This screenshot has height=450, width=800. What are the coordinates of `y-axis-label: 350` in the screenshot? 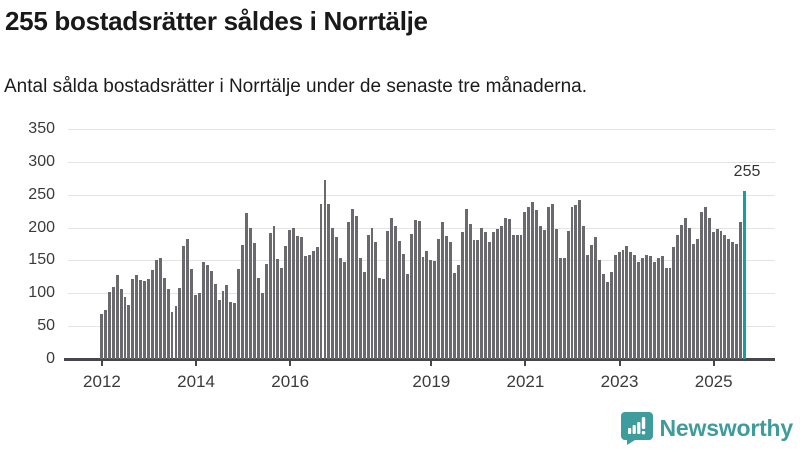 It's located at (41, 128).